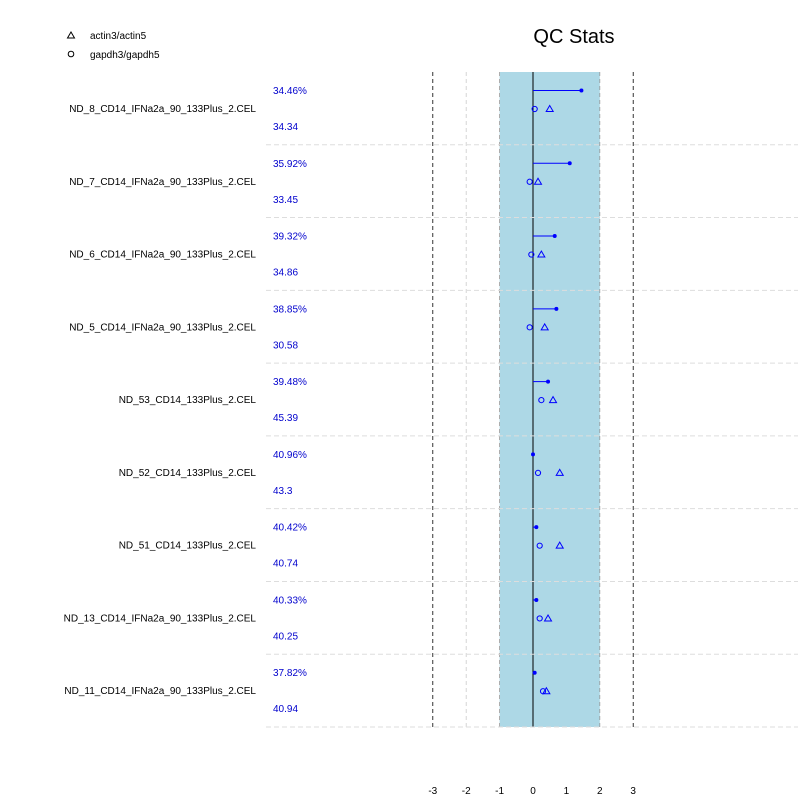  Describe the element at coordinates (162, 109) in the screenshot. I see `array-name-label: ND_8_CD14_IFNa2a_90_133Plus_2.CEL` at that location.